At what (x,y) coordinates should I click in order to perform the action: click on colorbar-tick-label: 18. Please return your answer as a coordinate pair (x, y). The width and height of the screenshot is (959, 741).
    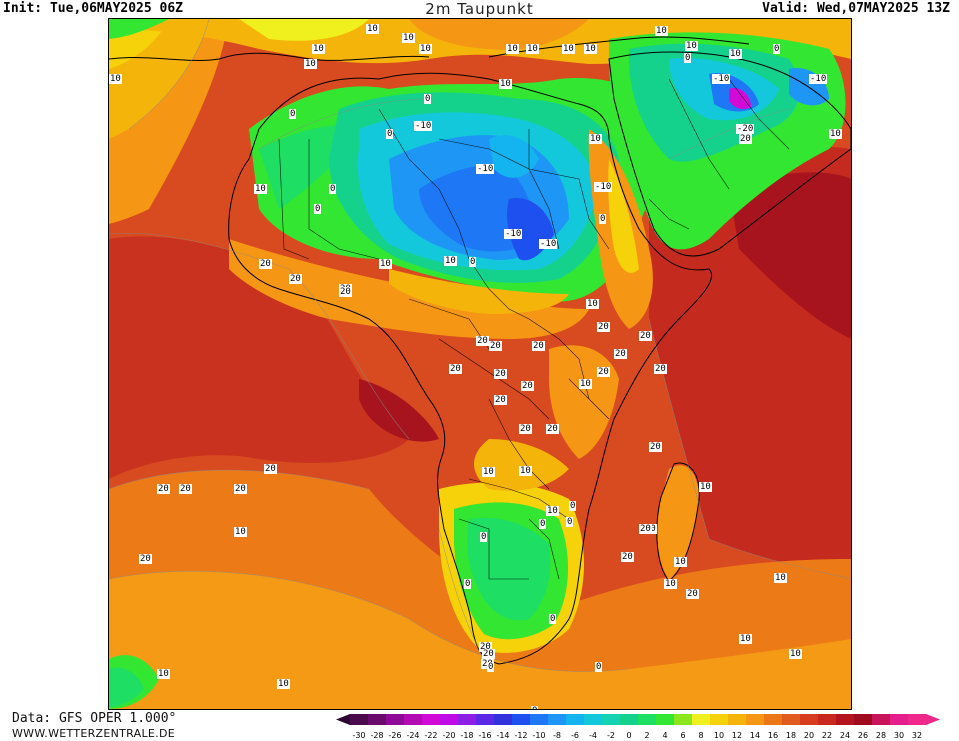
    Looking at the image, I should click on (791, 735).